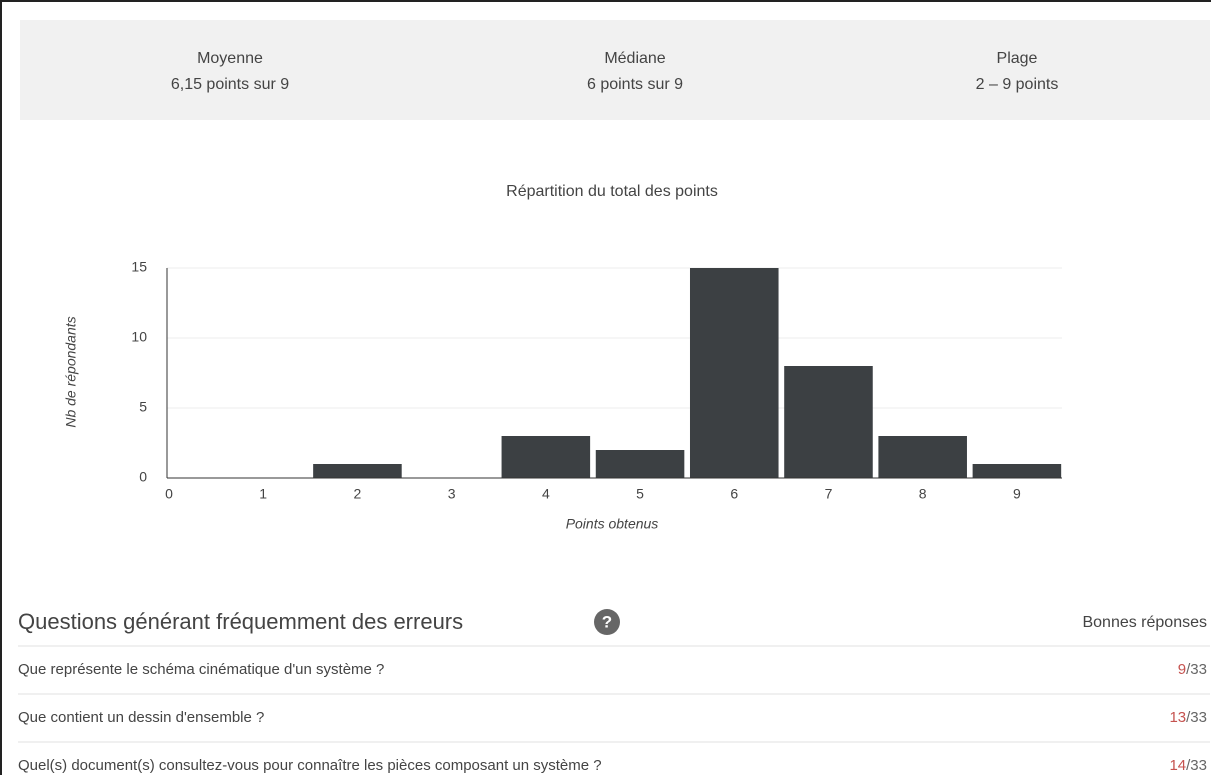  Describe the element at coordinates (230, 84) in the screenshot. I see `stat-value: 6,15 points sur 9` at that location.